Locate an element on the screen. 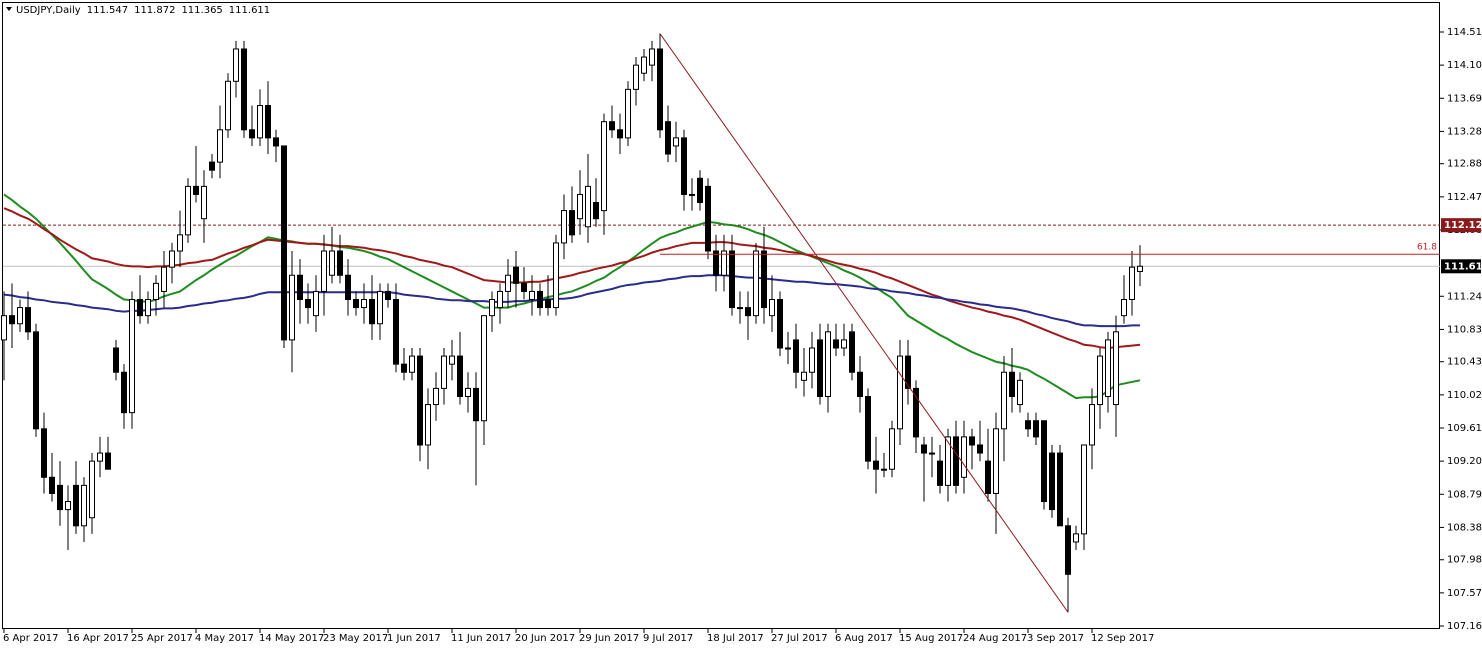 Image resolution: width=1482 pixels, height=649 pixels. y-tick-label: 113.280 is located at coordinates (1464, 131).